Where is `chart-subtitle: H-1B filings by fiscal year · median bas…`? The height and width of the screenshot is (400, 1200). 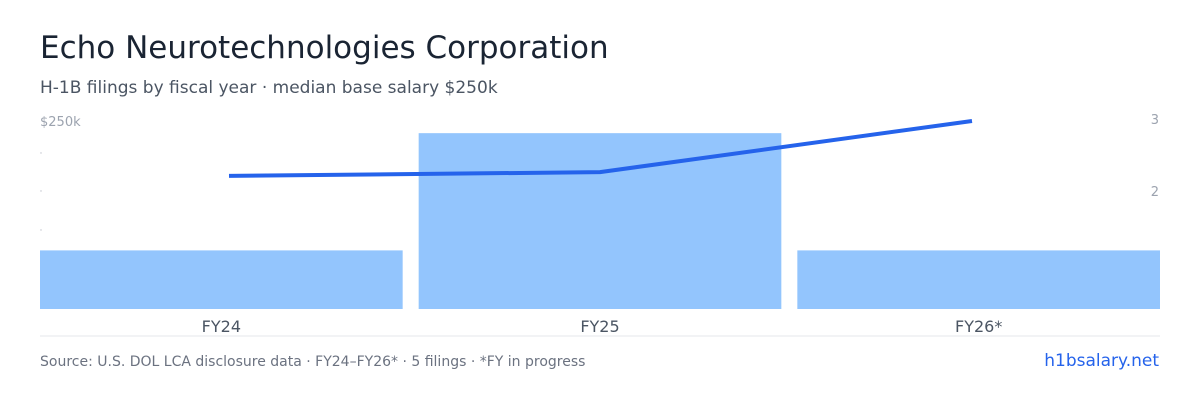
chart-subtitle: H-1B filings by fiscal year · median bas… is located at coordinates (269, 88).